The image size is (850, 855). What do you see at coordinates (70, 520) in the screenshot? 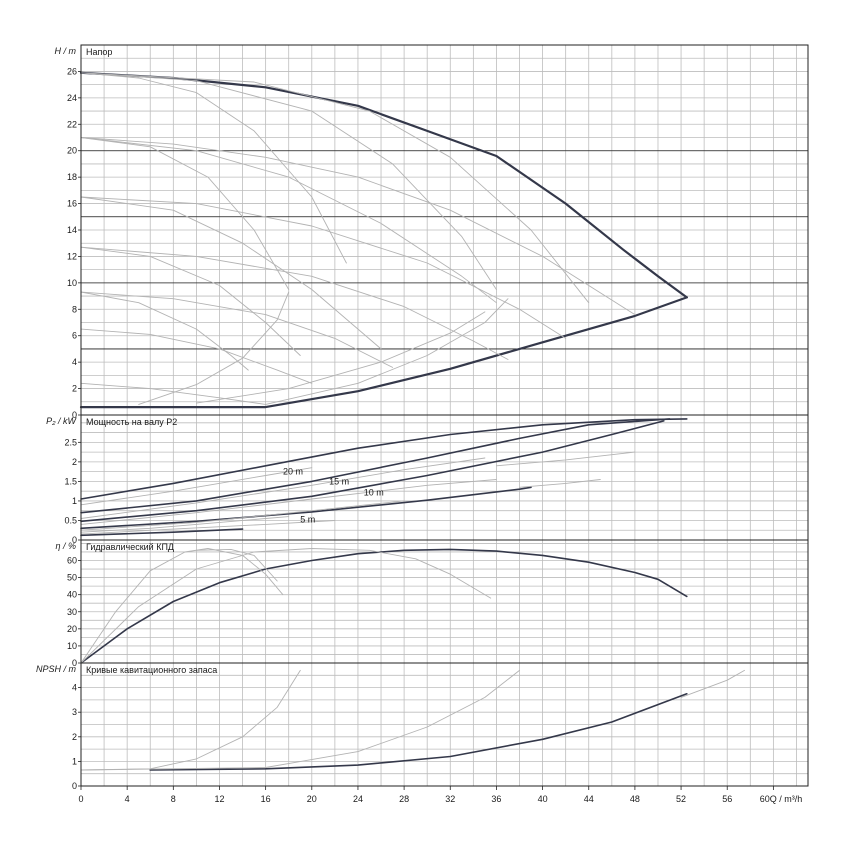
I see `y-tick-label-power: 0.5` at bounding box center [70, 520].